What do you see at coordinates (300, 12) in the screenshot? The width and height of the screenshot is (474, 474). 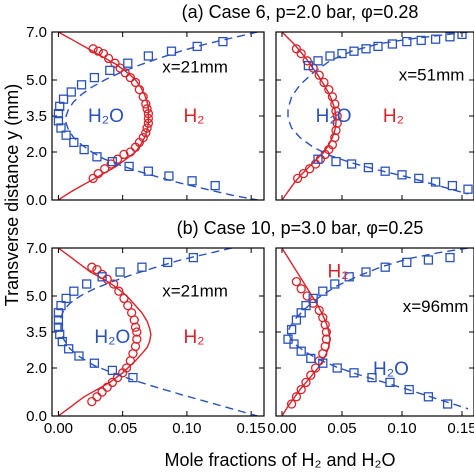 I see `row-title-a: (a) Case 6, p=2.0 bar, φ=0.28` at bounding box center [300, 12].